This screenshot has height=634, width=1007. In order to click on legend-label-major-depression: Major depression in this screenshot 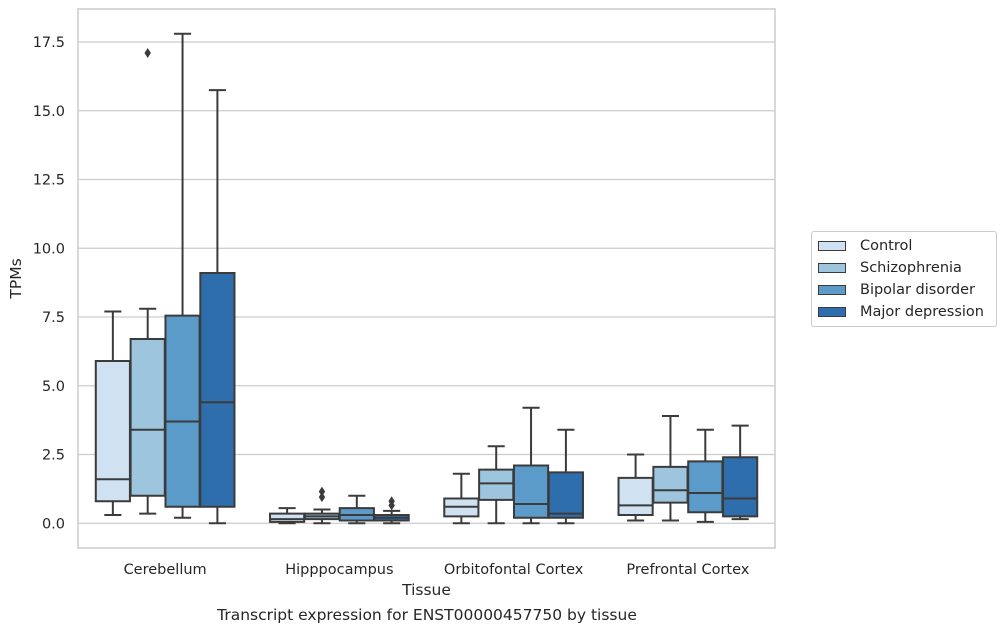, I will do `click(922, 312)`.